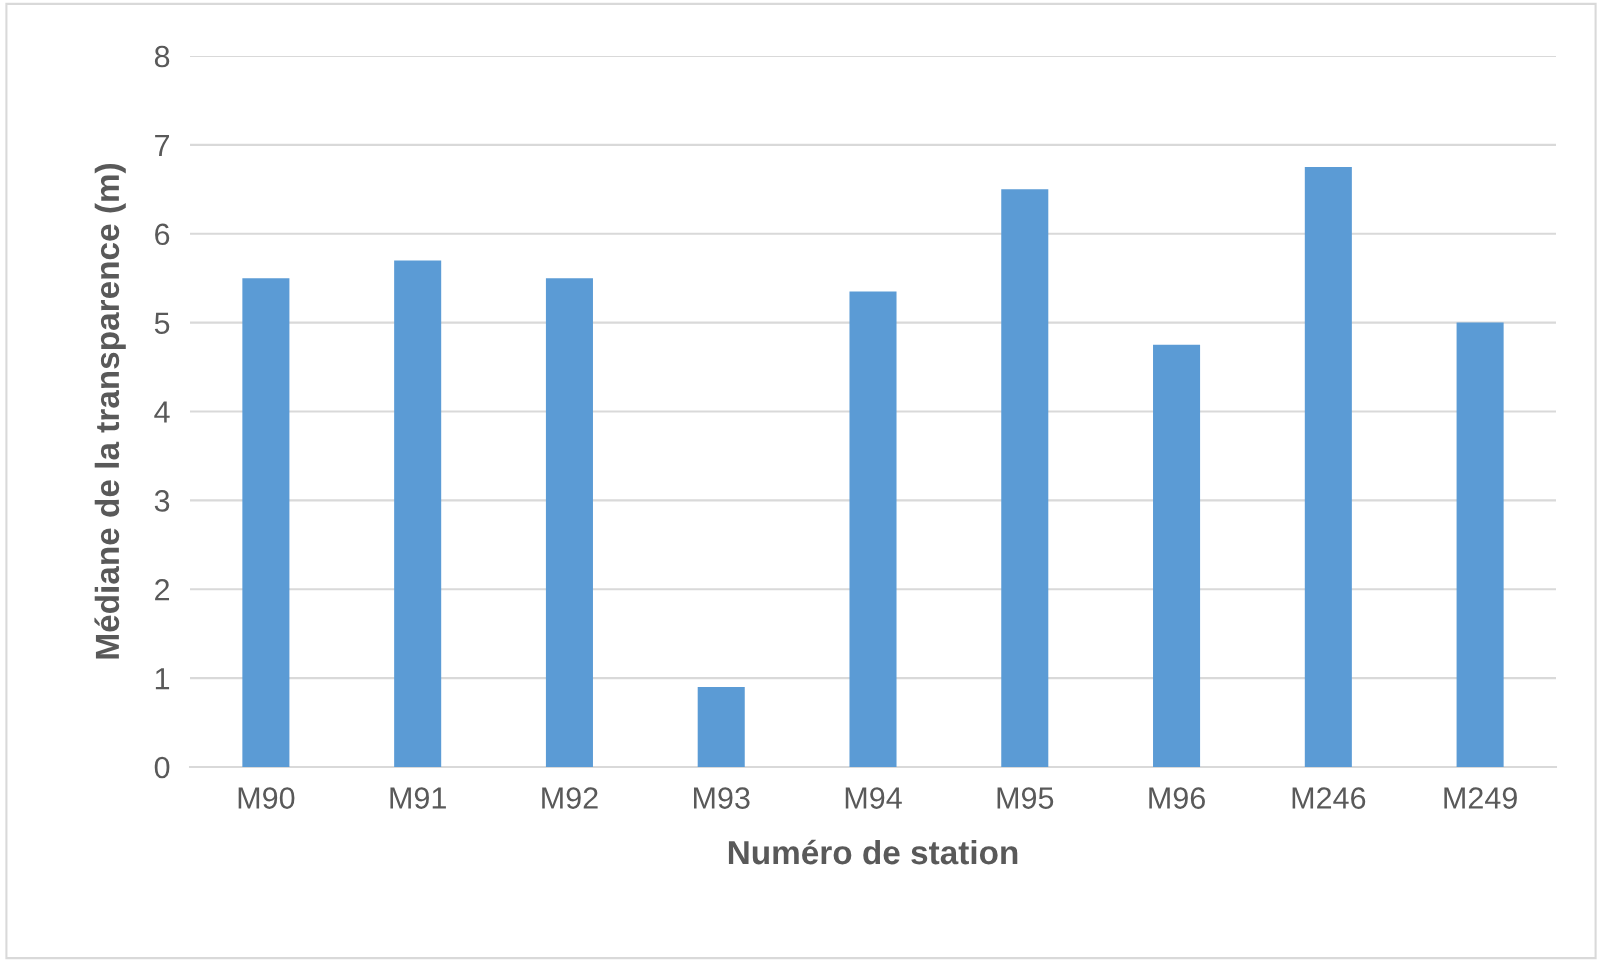  What do you see at coordinates (266, 798) in the screenshot?
I see `x-tick-label: M90` at bounding box center [266, 798].